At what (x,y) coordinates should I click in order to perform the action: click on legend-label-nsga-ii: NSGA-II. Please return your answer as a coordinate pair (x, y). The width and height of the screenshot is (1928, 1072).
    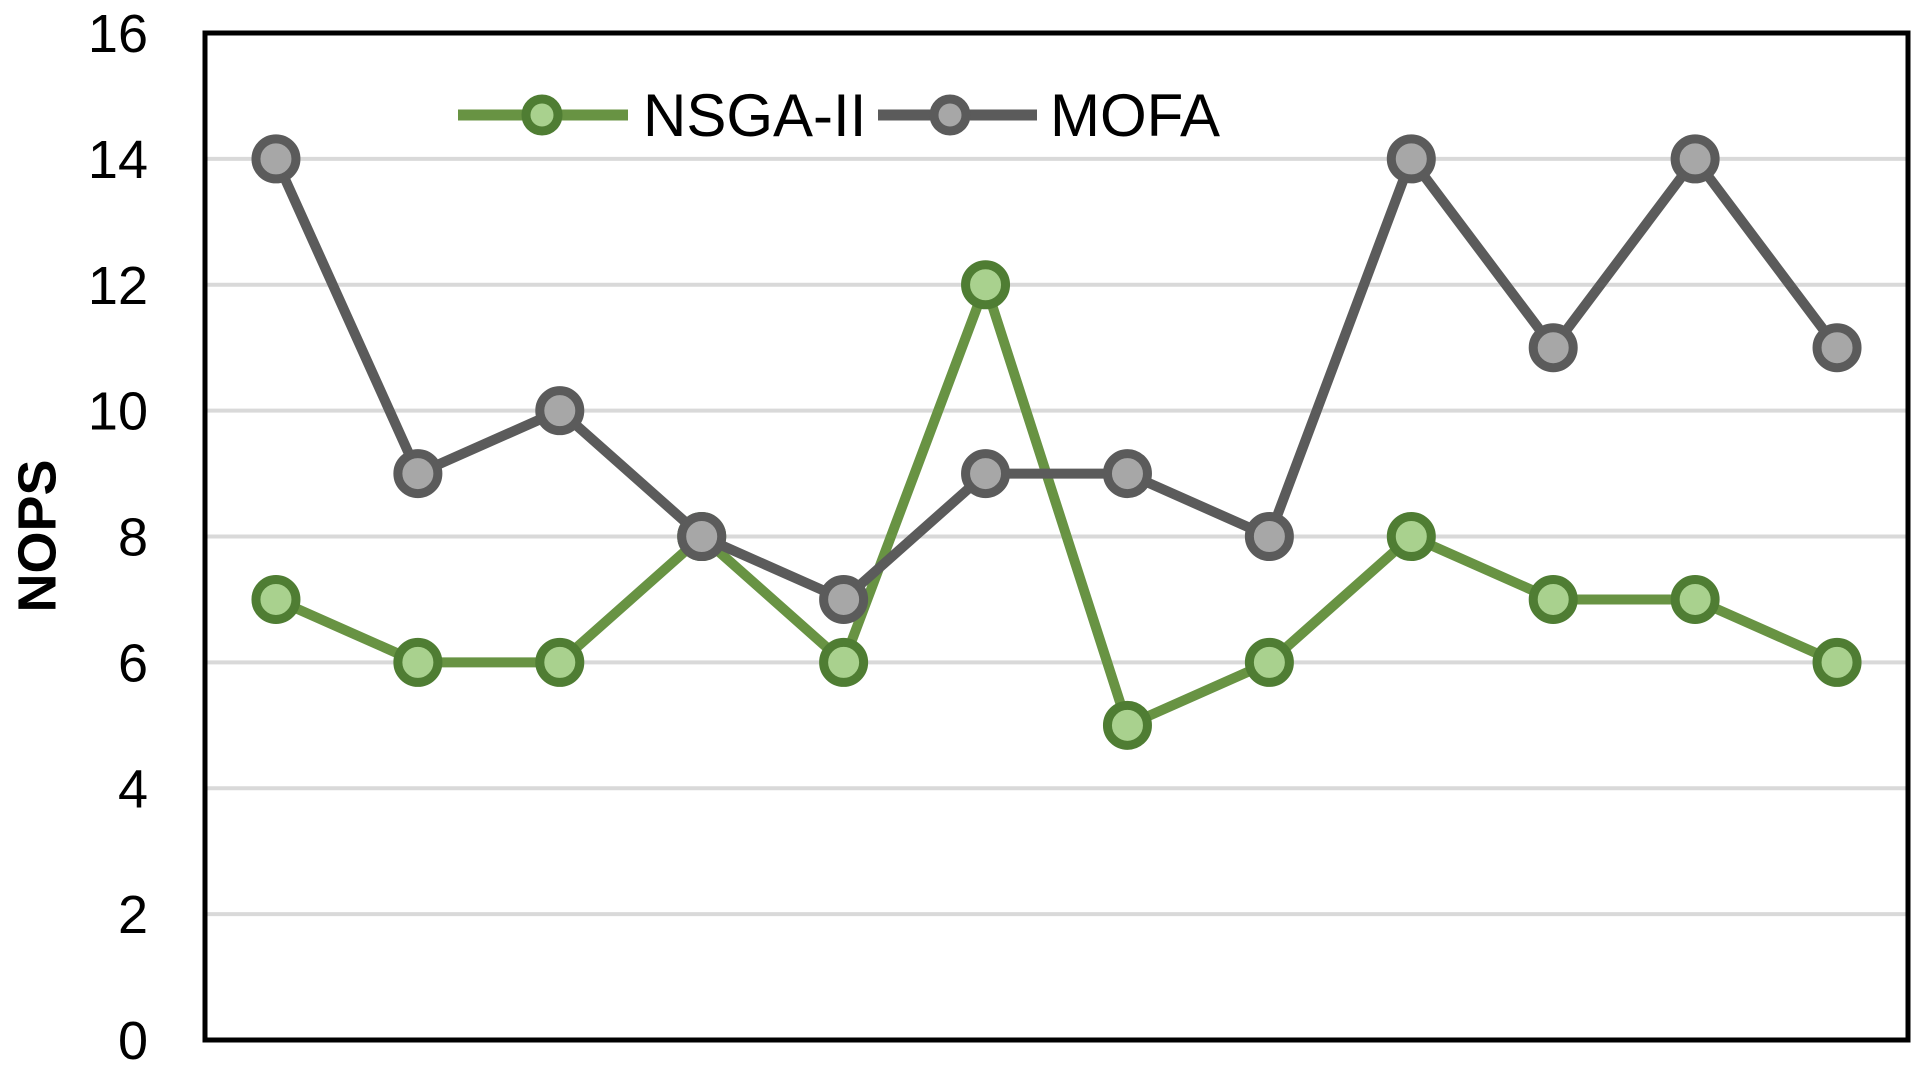
    Looking at the image, I should click on (754, 115).